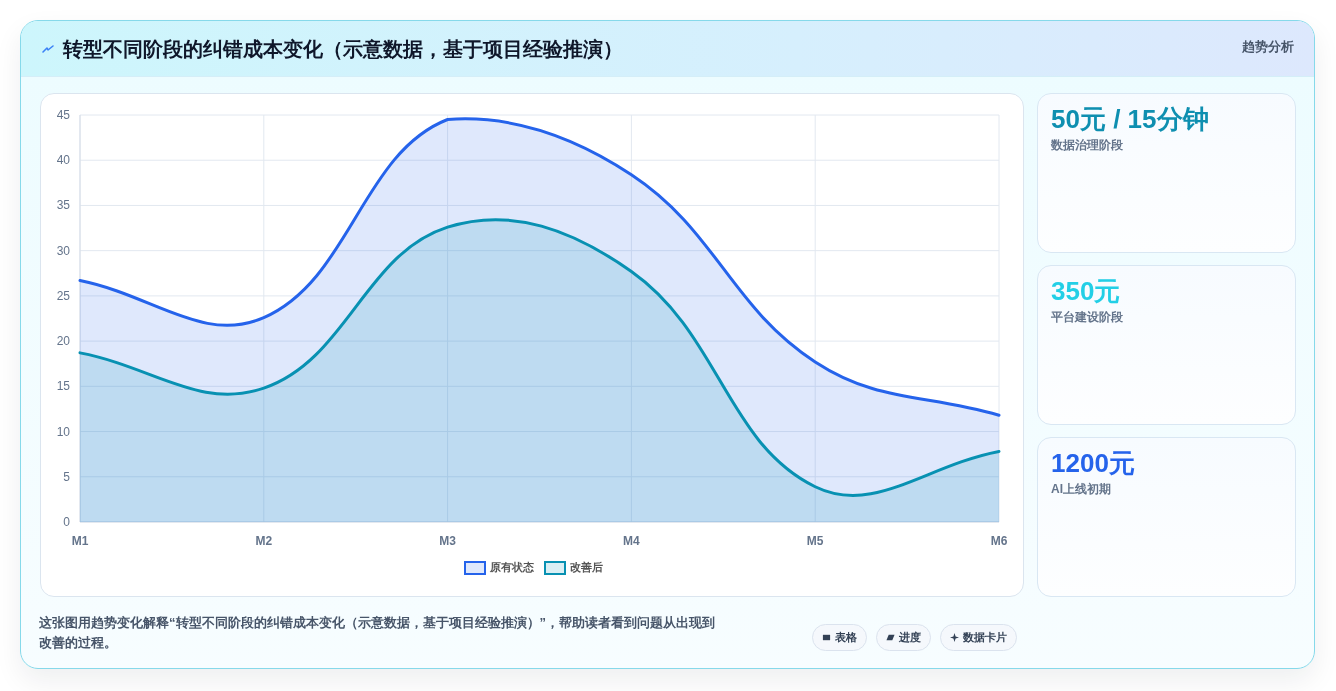  Describe the element at coordinates (63, 160) in the screenshot. I see `y-tick-label: 40` at that location.